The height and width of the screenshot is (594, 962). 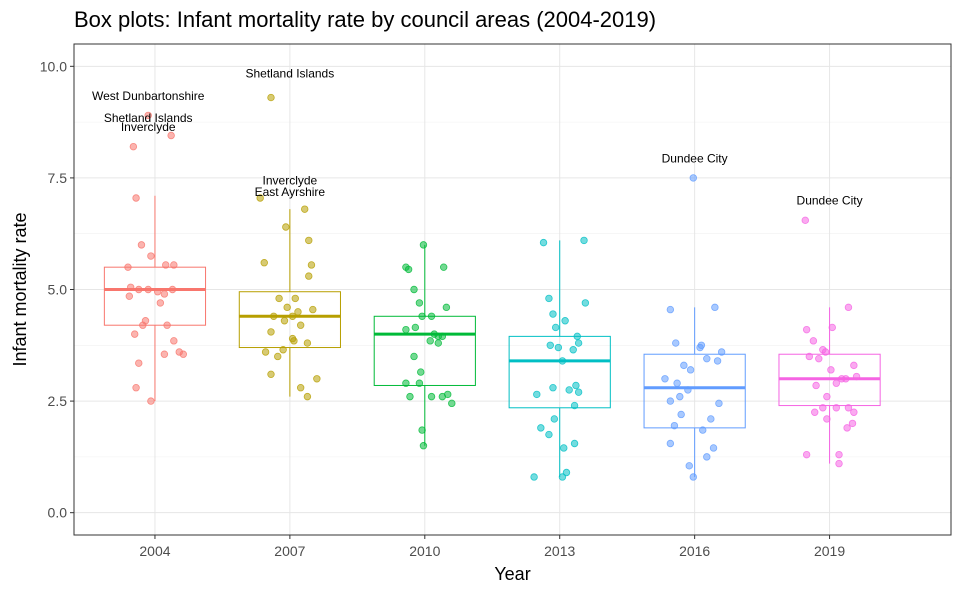 What do you see at coordinates (694, 551) in the screenshot?
I see `x-tick-label: 2016` at bounding box center [694, 551].